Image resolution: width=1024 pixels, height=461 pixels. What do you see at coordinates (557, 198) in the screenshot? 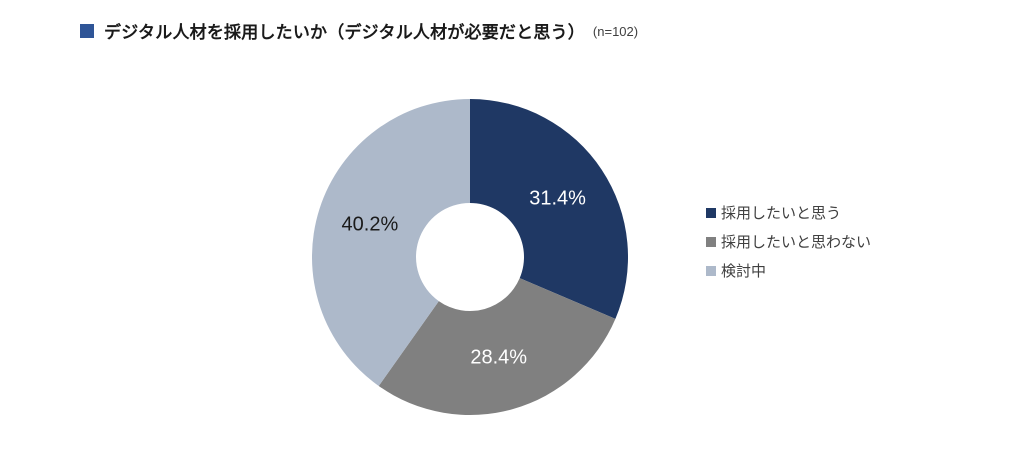
I see `data-label: 31.4%` at bounding box center [557, 198].